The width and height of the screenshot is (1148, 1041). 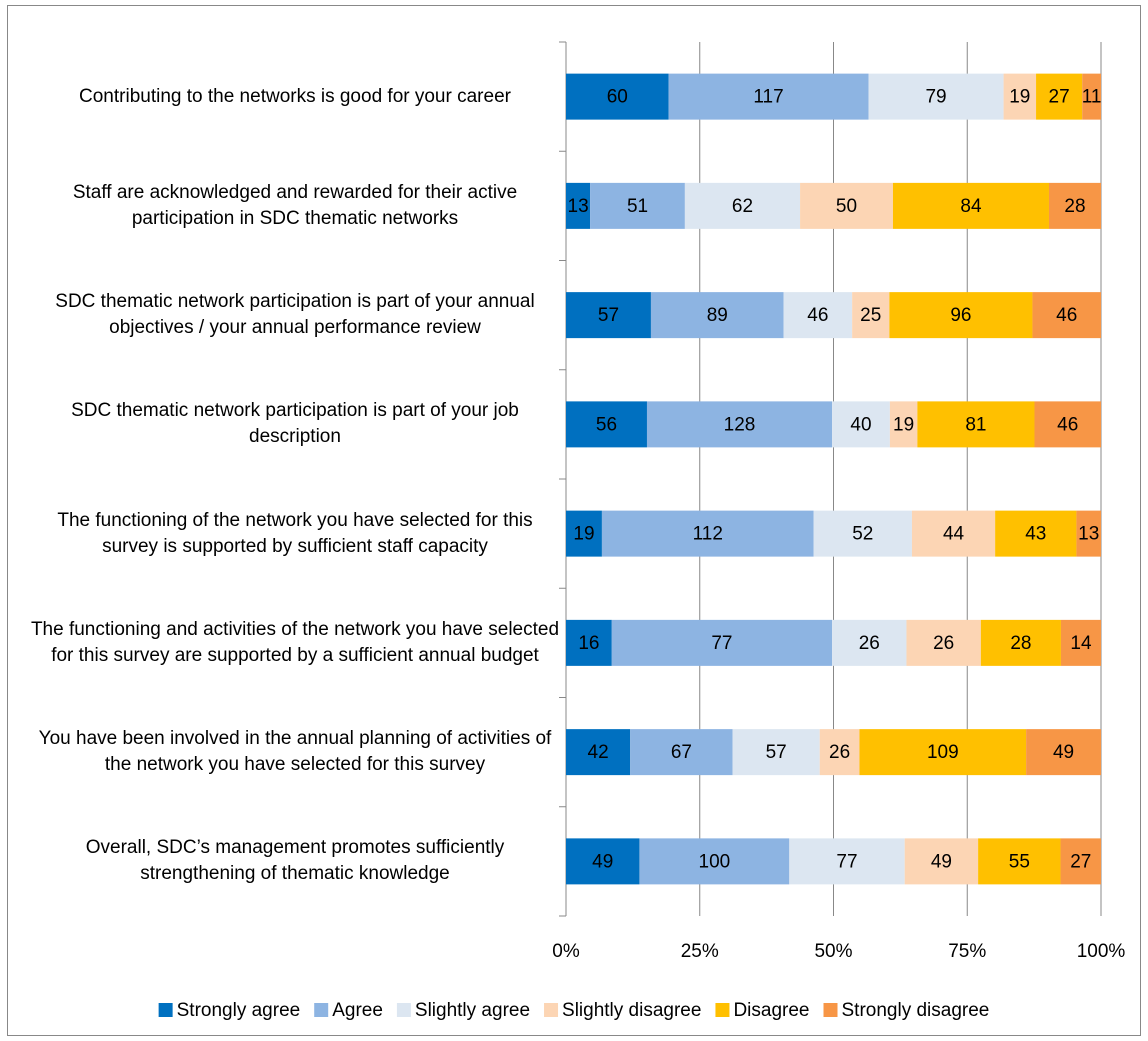 I want to click on legend-label: Agree, so click(x=357, y=1010).